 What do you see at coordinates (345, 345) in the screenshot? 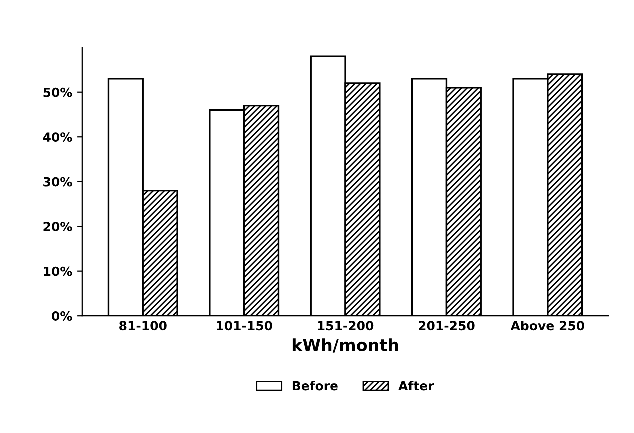
I see `x-axis-title: kWh/month` at bounding box center [345, 345].